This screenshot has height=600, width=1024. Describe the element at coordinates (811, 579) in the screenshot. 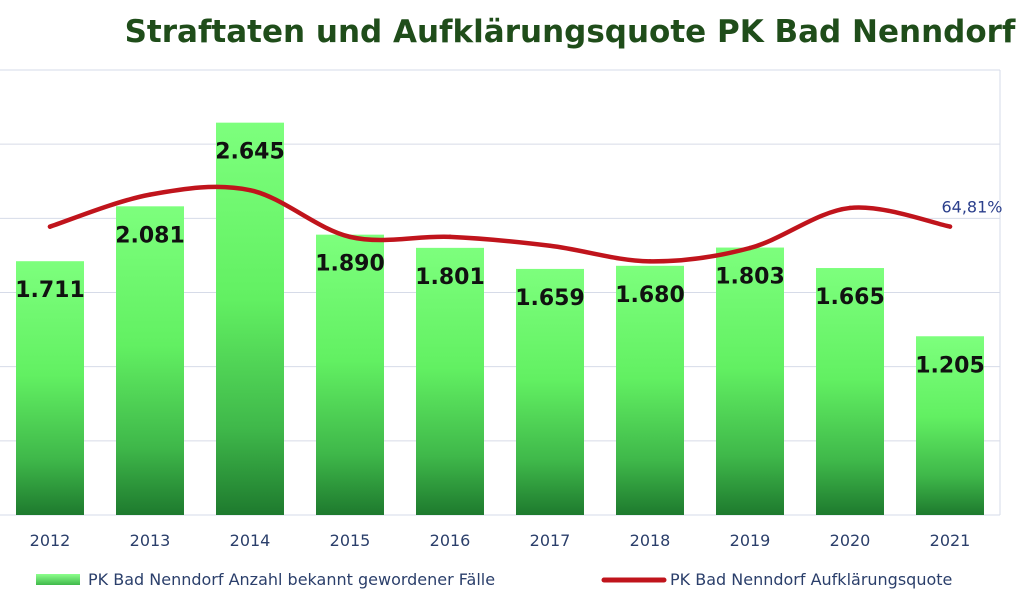

I see `legend-label-line: PK Bad Nenndorf Aufklärungsquote` at that location.